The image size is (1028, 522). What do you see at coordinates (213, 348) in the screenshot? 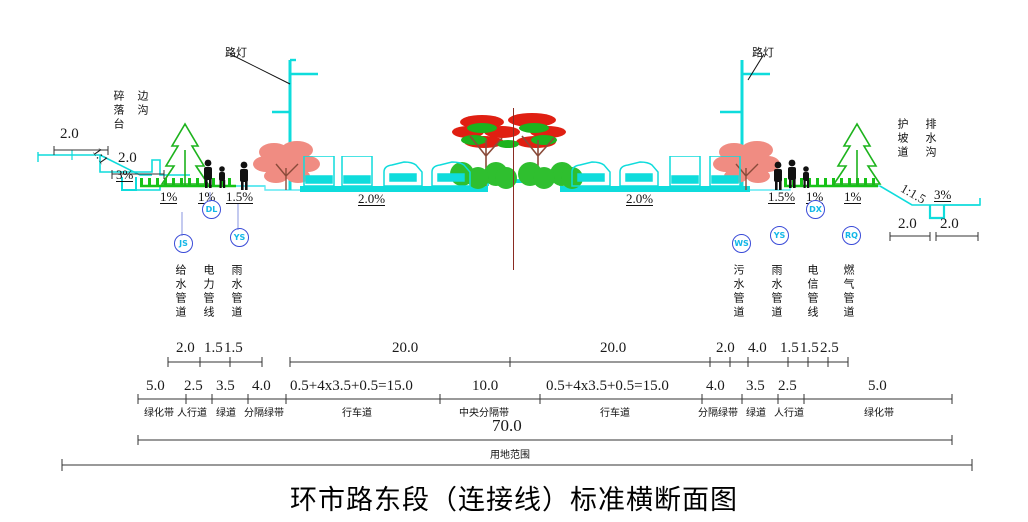
I see `dim-upper-left-2: 1.5` at bounding box center [213, 348].